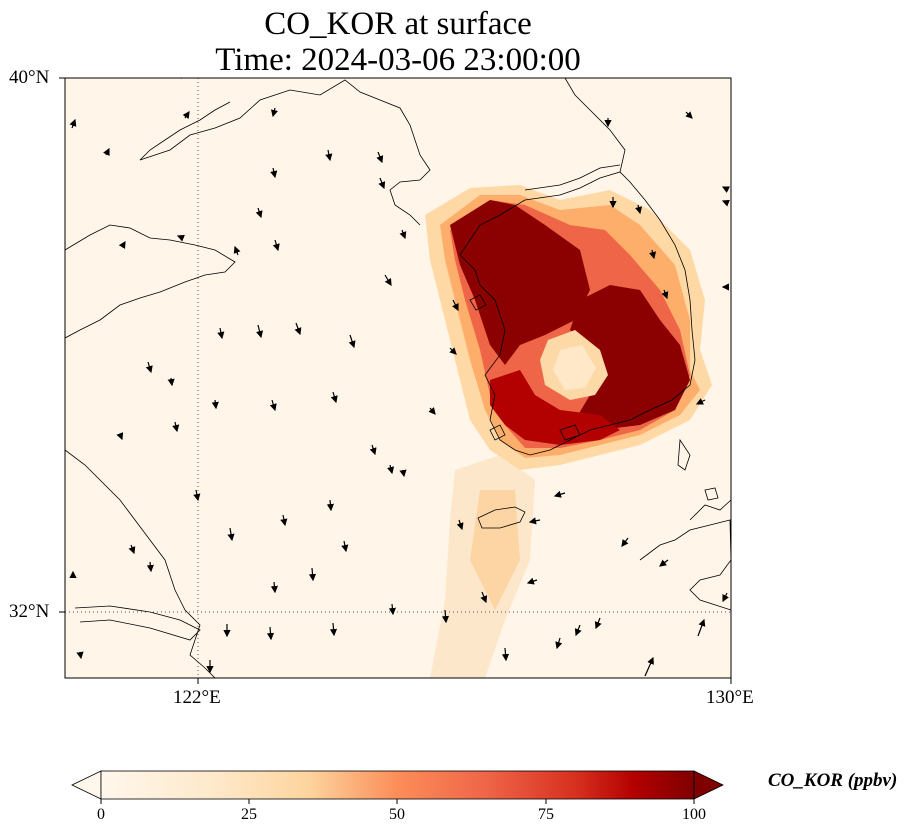 The height and width of the screenshot is (836, 920). Describe the element at coordinates (397, 787) in the screenshot. I see `colorbar` at that location.